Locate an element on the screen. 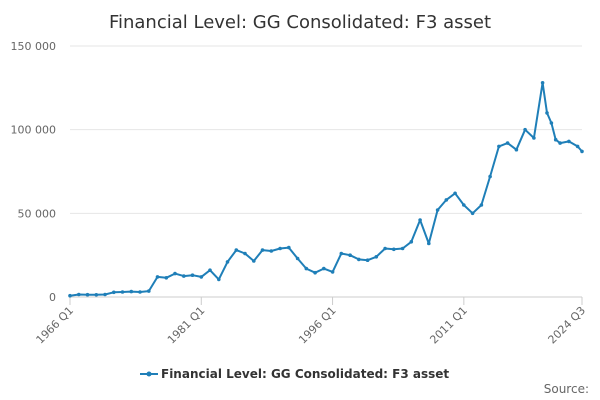 This screenshot has width=600, height=400. x-tick-label: 1996 Q1 is located at coordinates (317, 325).